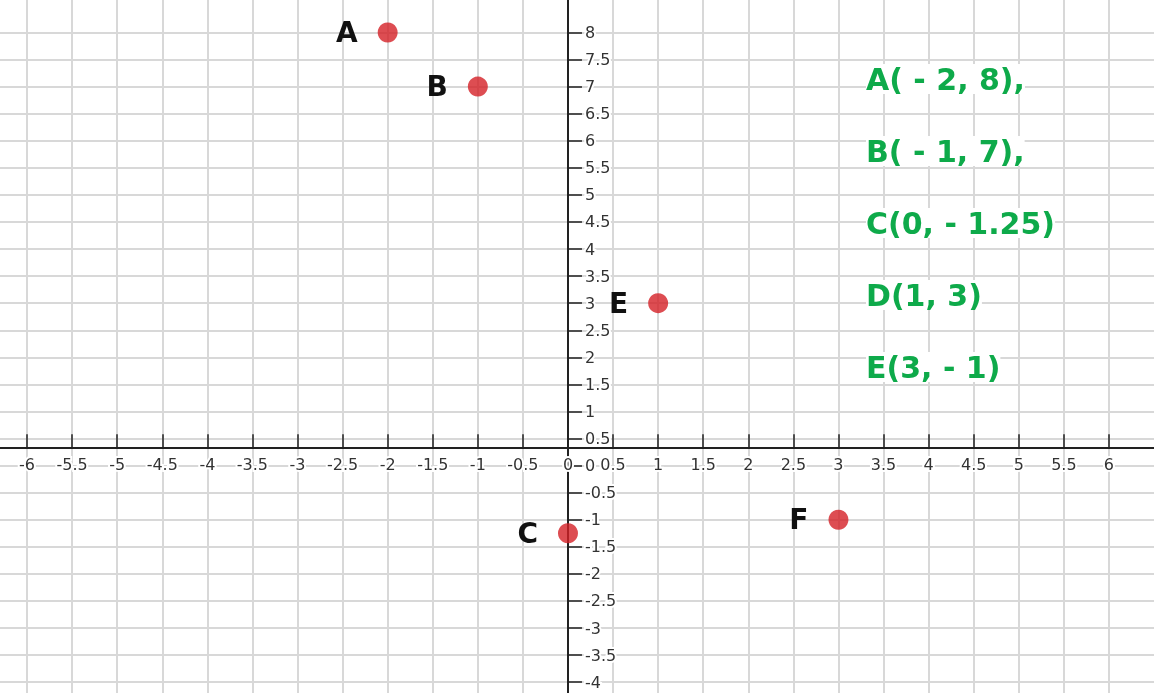  Describe the element at coordinates (973, 464) in the screenshot. I see `x-tick-label: 4.5` at that location.